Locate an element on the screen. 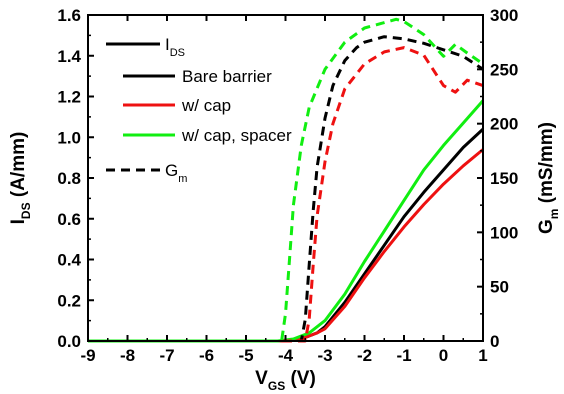  x-tick-label: -6 is located at coordinates (206, 355).